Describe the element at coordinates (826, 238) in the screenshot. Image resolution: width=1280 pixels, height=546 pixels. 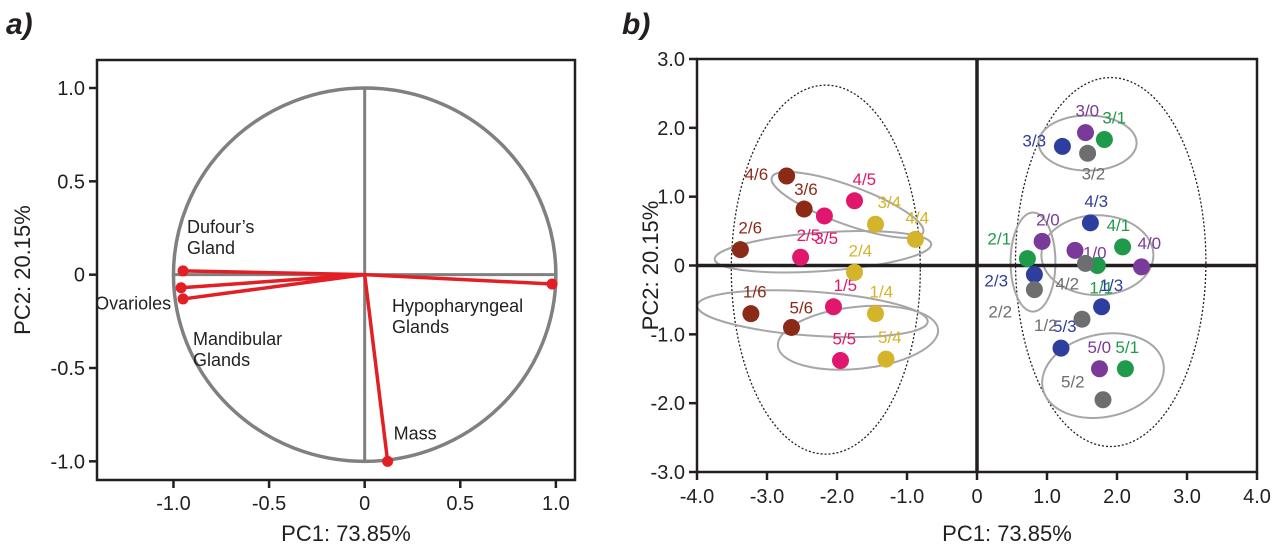
I see `score-point-label: 3/5` at that location.